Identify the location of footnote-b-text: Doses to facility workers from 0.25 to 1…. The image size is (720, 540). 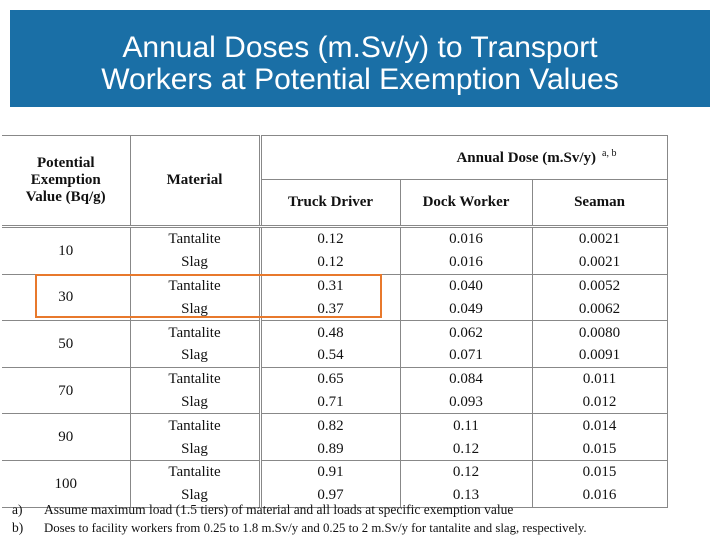
(315, 528).